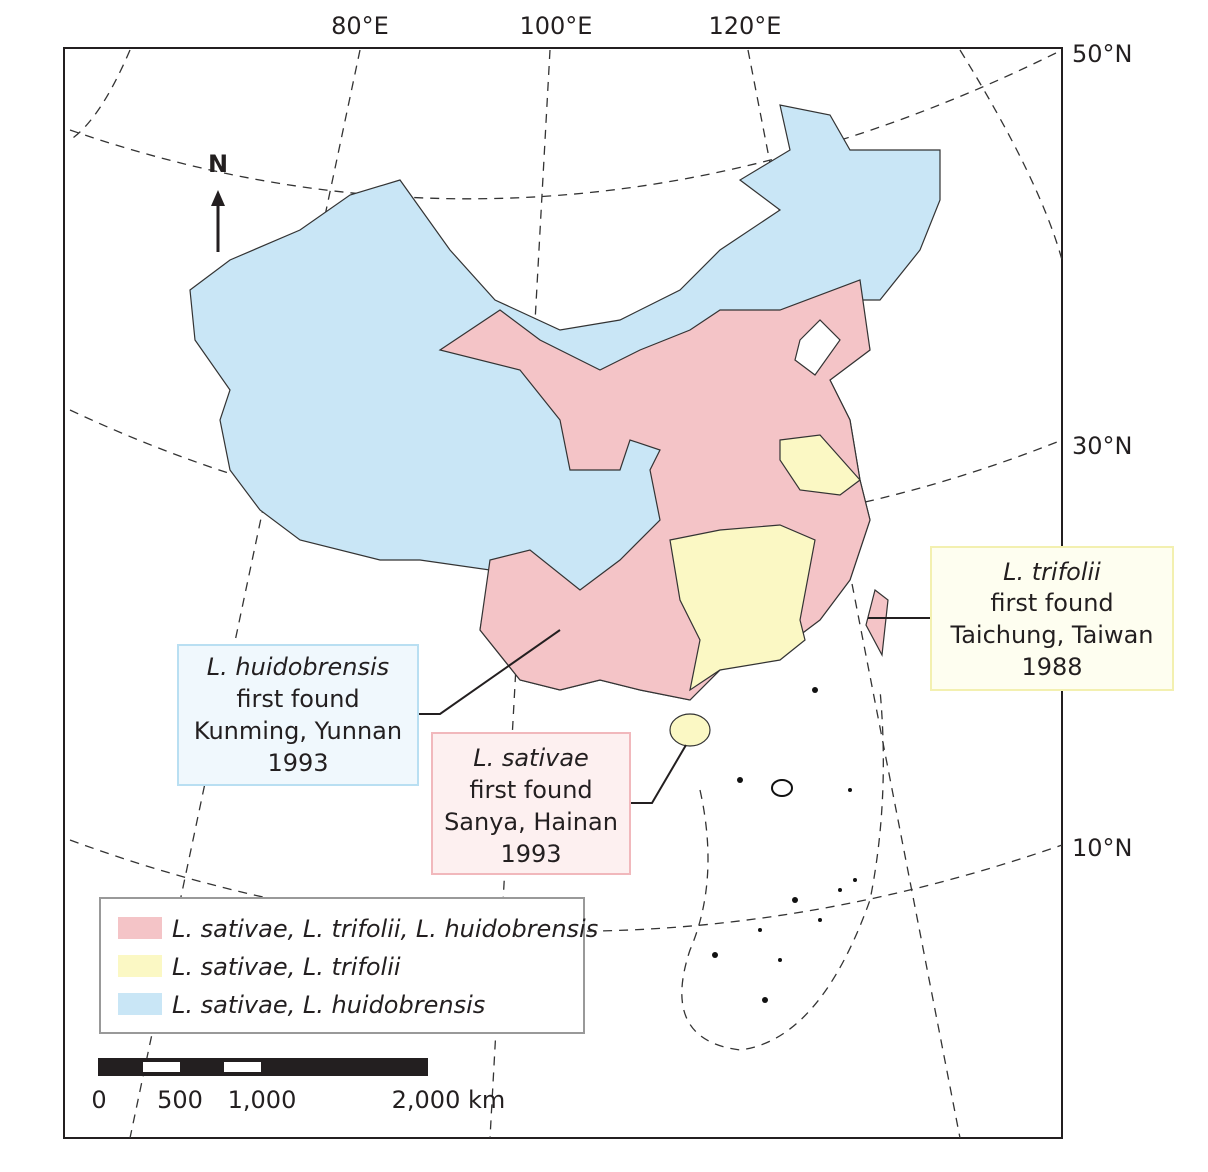 The height and width of the screenshot is (1172, 1208). I want to click on scale-tick: 500, so click(180, 1100).